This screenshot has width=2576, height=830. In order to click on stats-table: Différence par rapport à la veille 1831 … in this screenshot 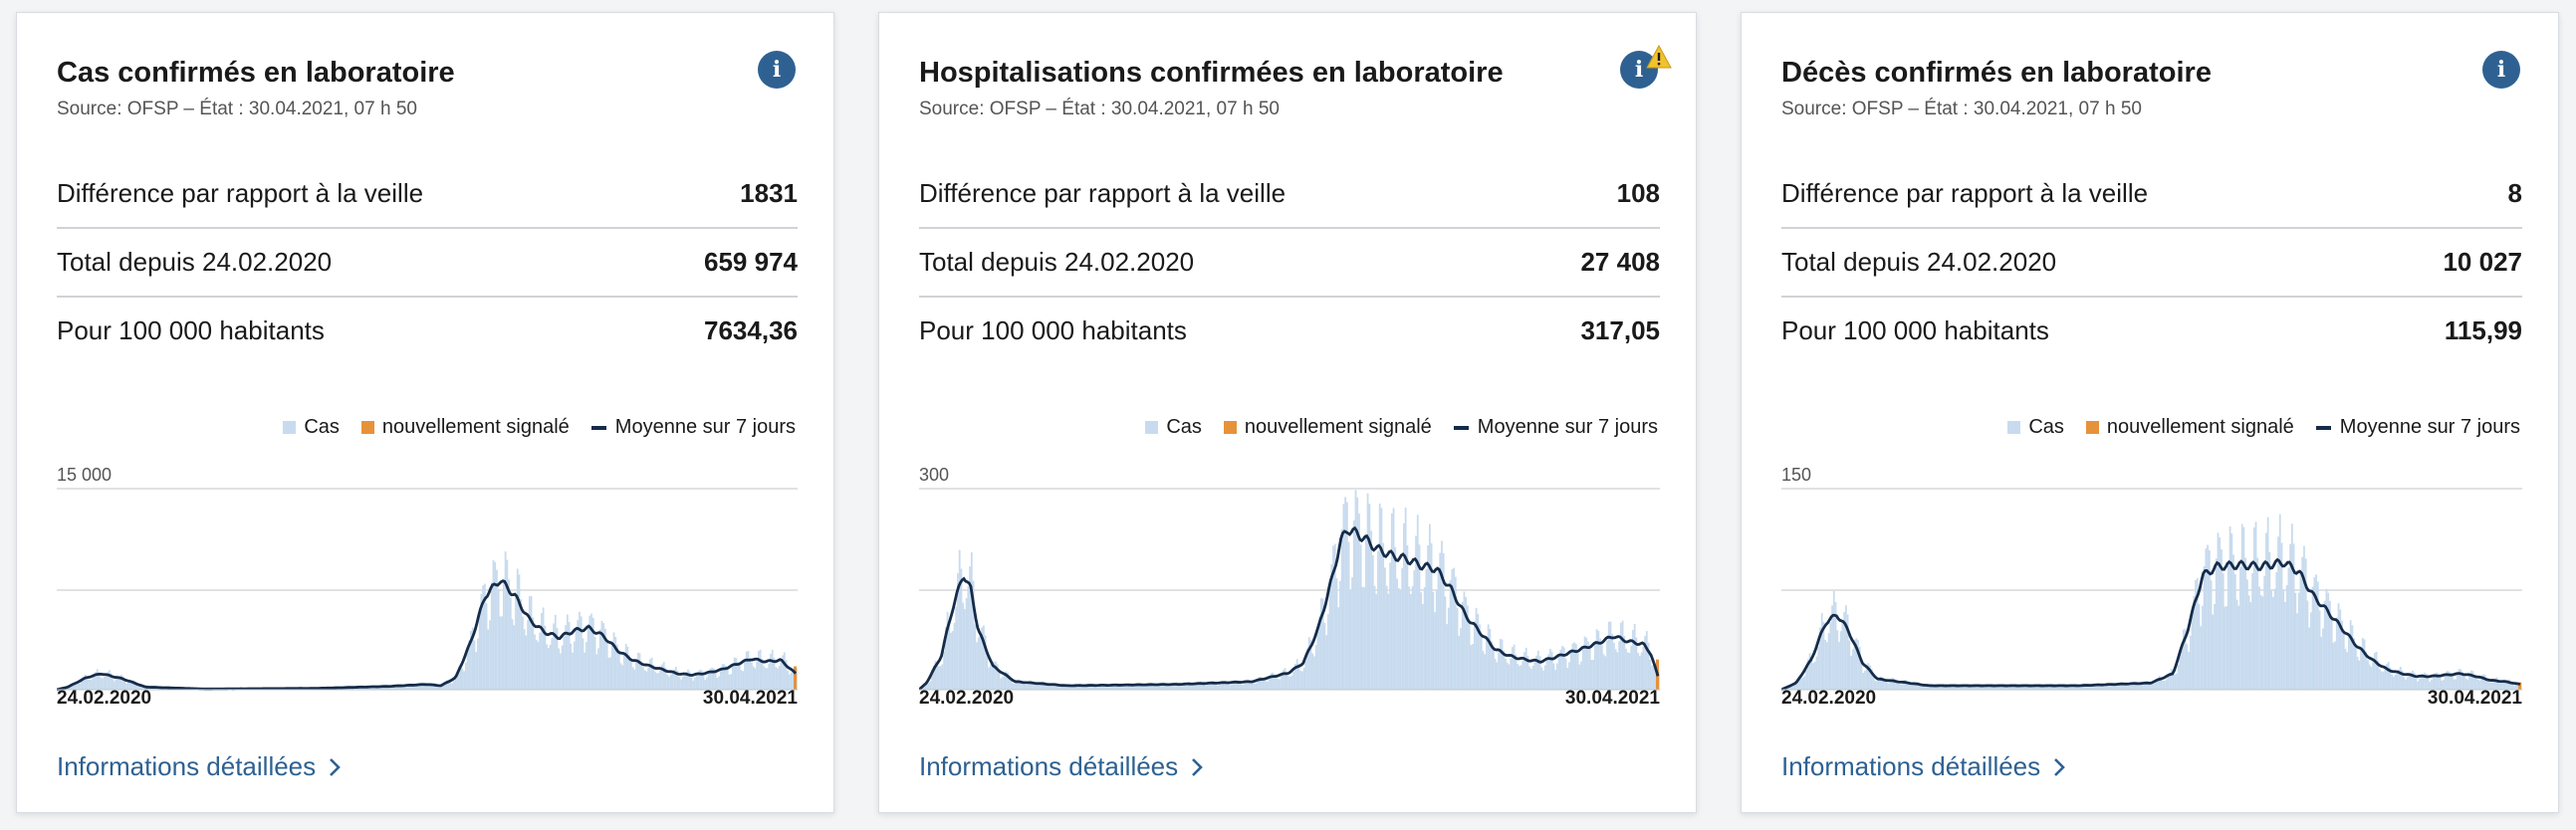, I will do `click(427, 262)`.